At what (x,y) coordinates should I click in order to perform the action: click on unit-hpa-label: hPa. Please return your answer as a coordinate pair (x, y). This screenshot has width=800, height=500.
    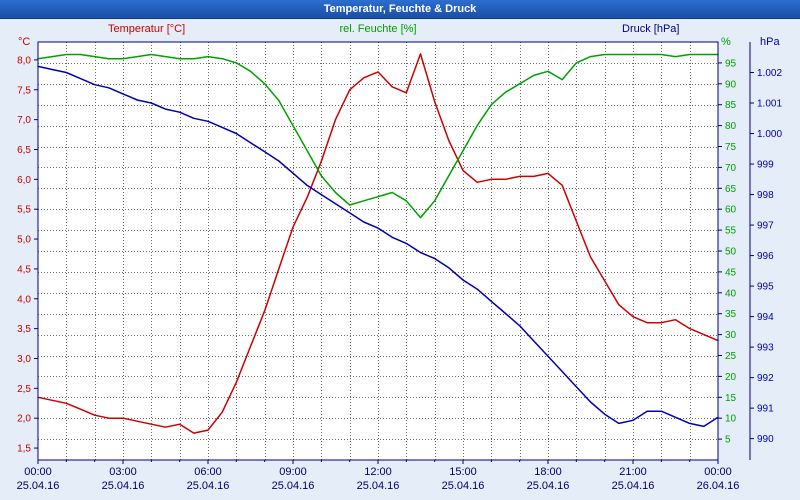
    Looking at the image, I should click on (770, 42).